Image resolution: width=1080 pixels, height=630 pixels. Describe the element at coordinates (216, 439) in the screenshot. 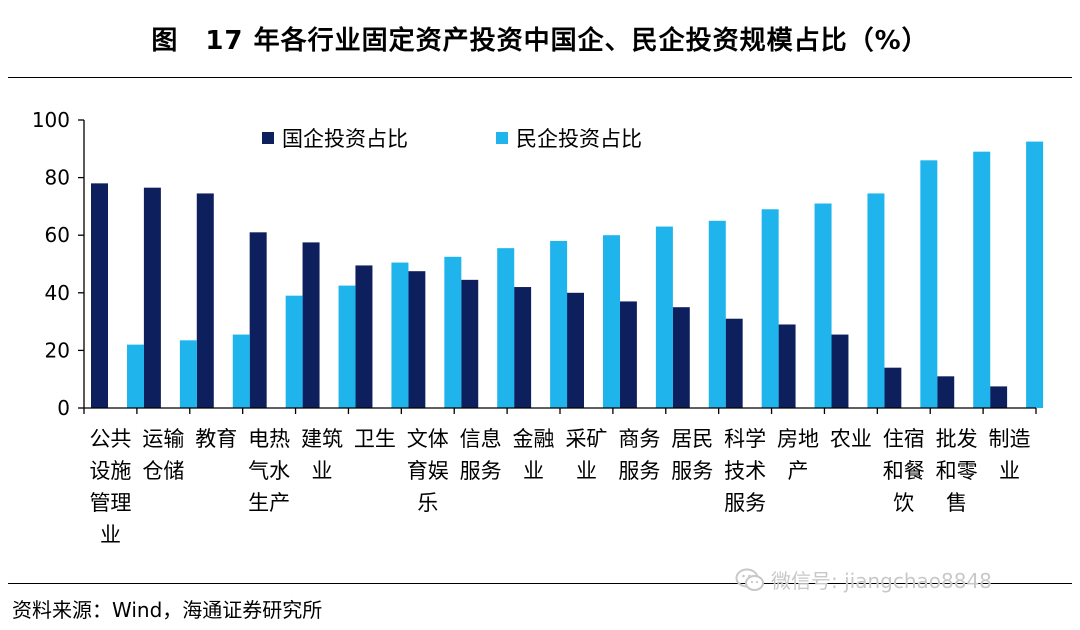

I see `x-tick-label: 教育` at that location.